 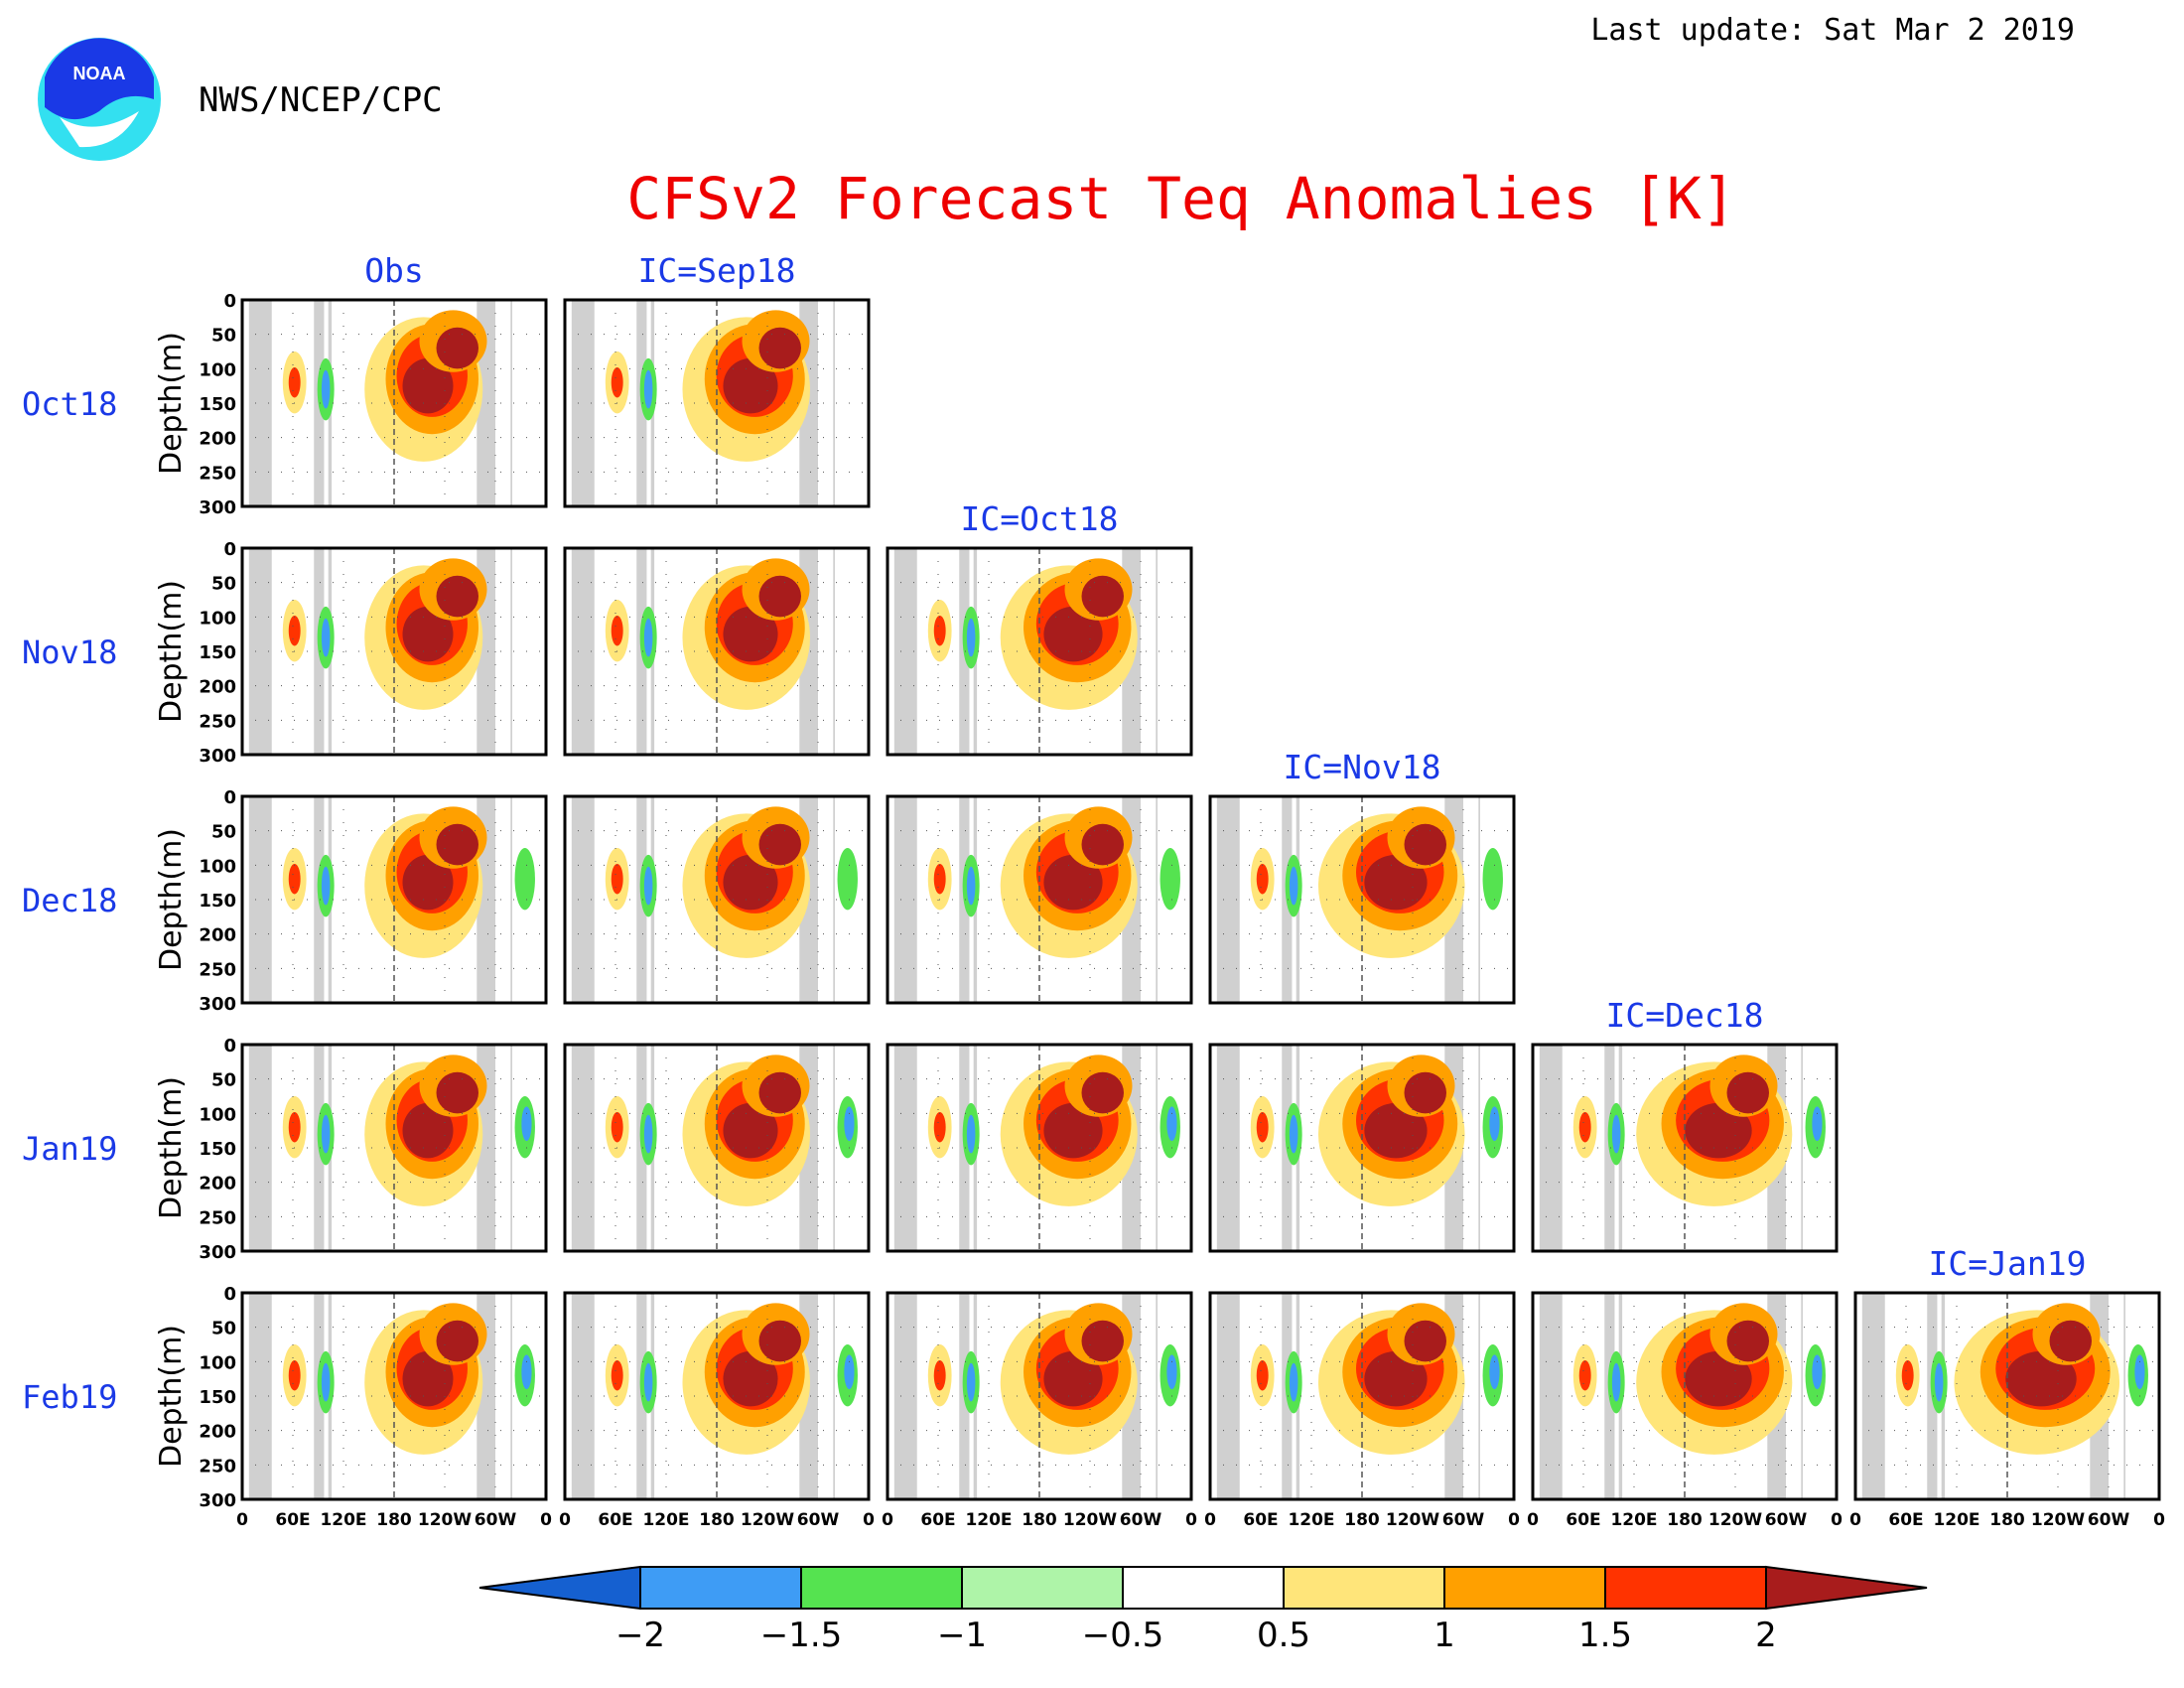 What do you see at coordinates (217, 652) in the screenshot?
I see `y-tick-label: 150` at bounding box center [217, 652].